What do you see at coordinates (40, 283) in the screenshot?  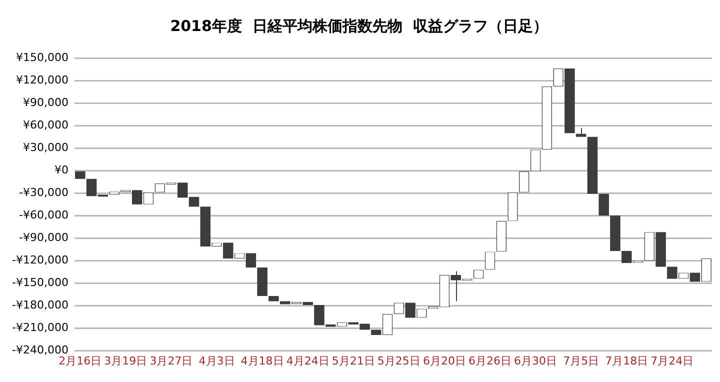 I see `y-tick-label: -¥150,000` at bounding box center [40, 283].